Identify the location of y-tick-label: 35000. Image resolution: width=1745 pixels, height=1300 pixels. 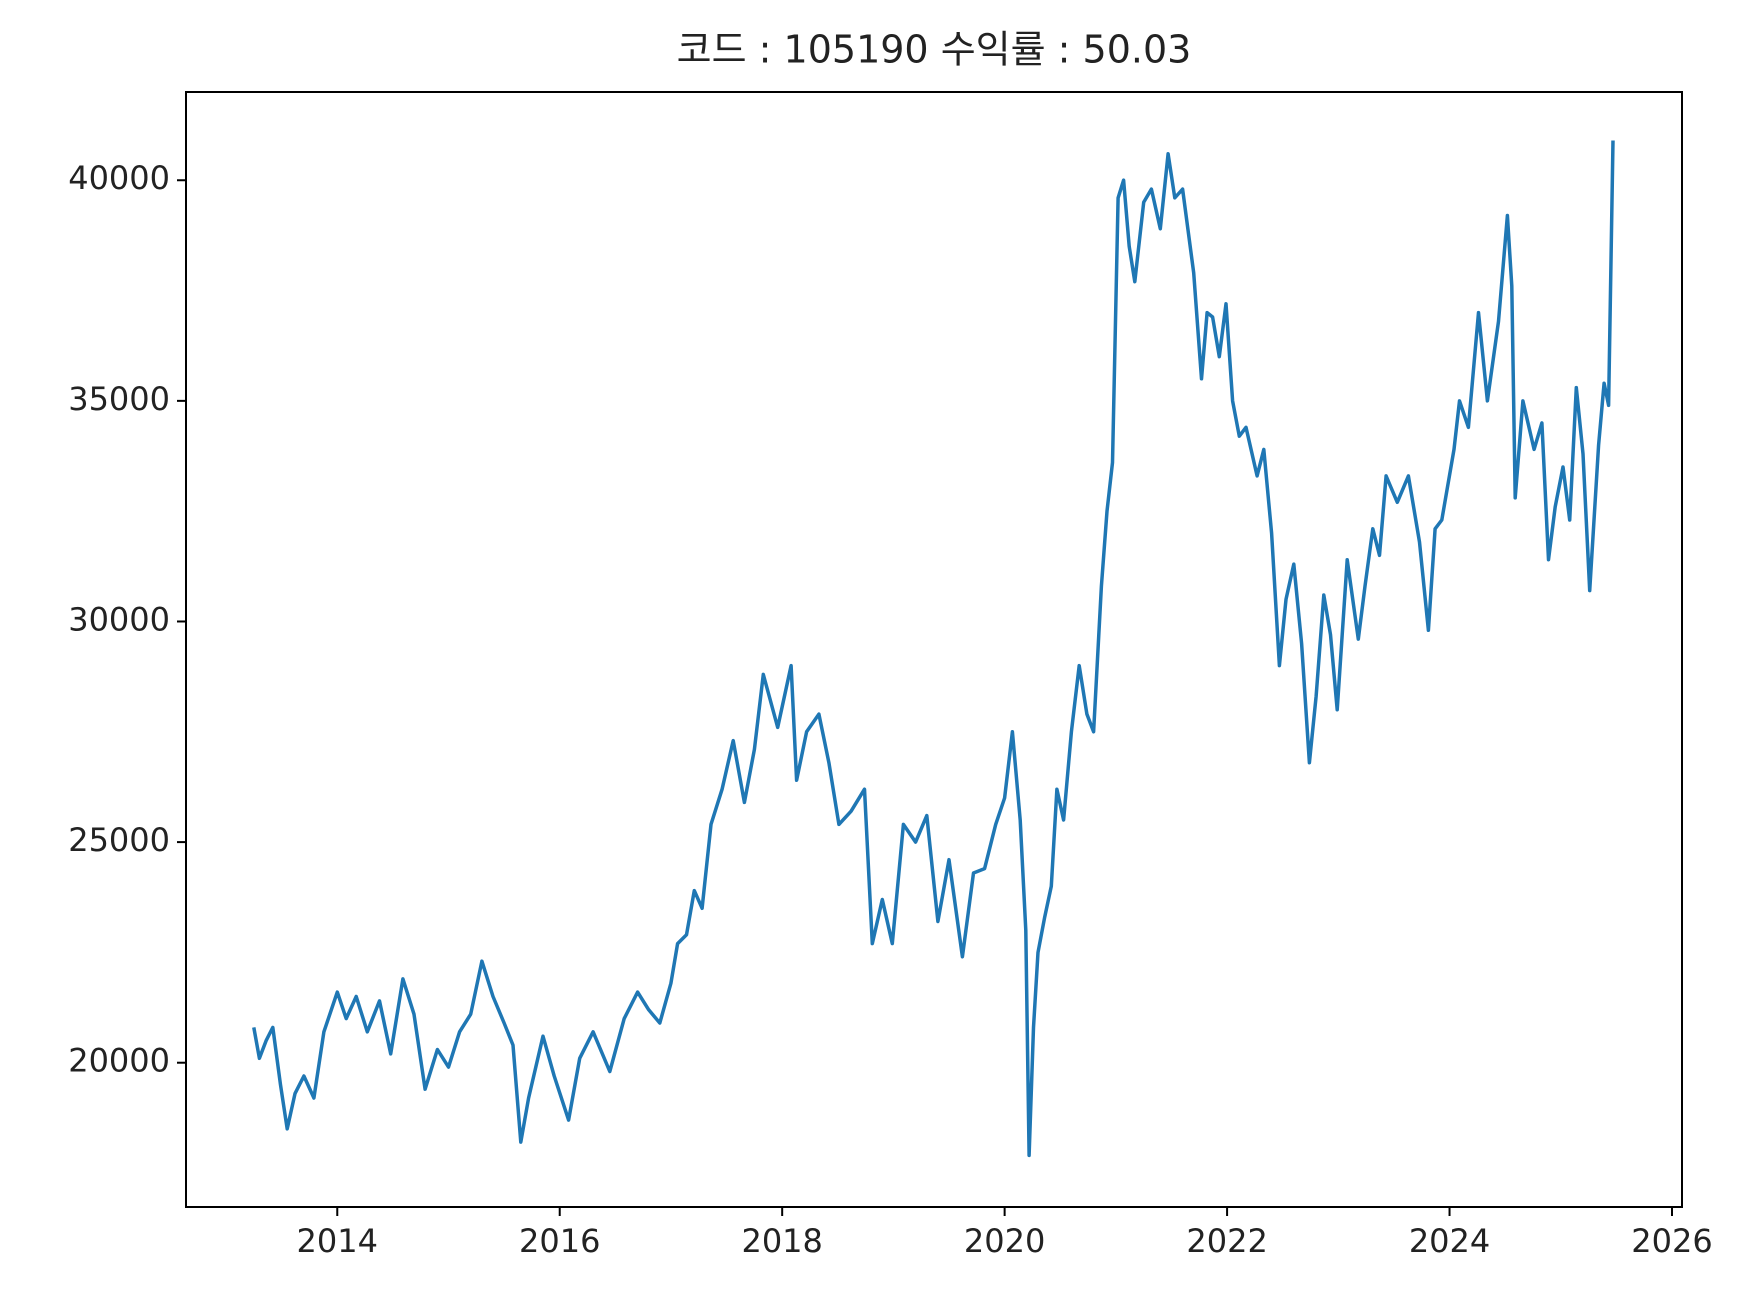
(119, 399).